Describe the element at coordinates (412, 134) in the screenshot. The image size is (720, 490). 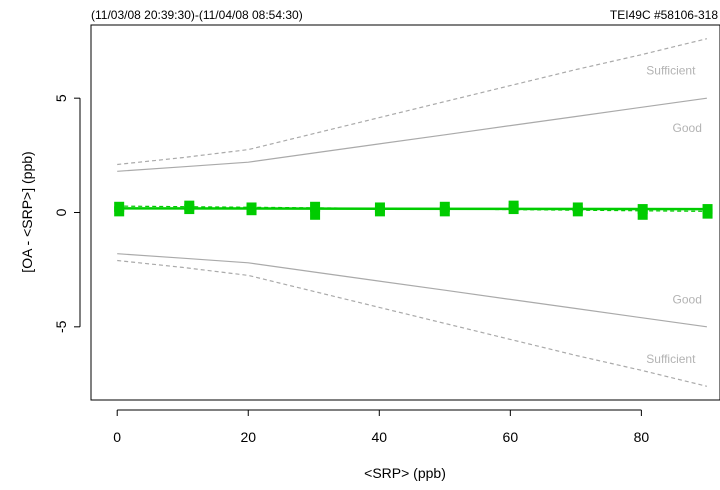
I see `good-band-upper-line` at that location.